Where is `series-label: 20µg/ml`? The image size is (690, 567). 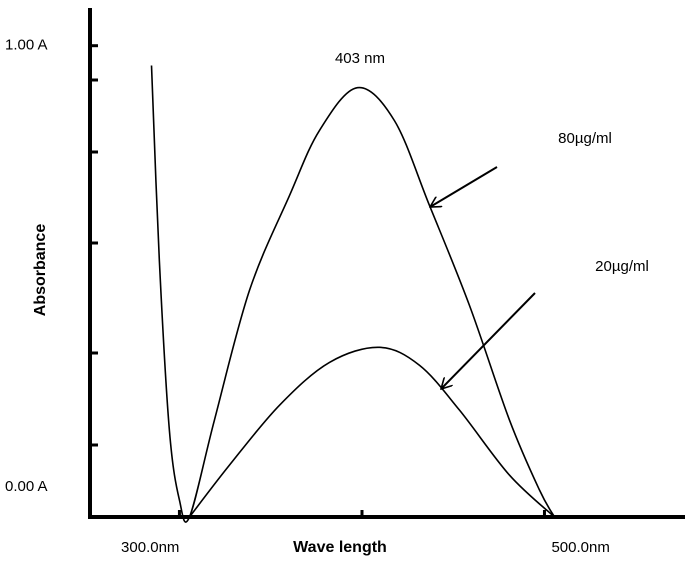 series-label: 20µg/ml is located at coordinates (622, 266).